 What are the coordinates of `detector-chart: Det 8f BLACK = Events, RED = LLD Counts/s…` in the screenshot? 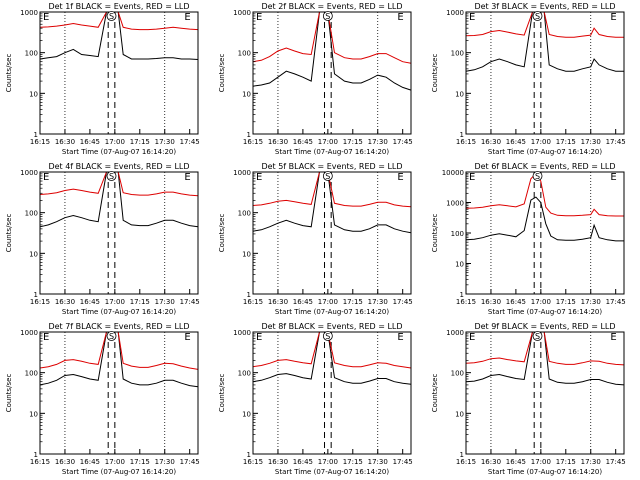 It's located at (315, 399).